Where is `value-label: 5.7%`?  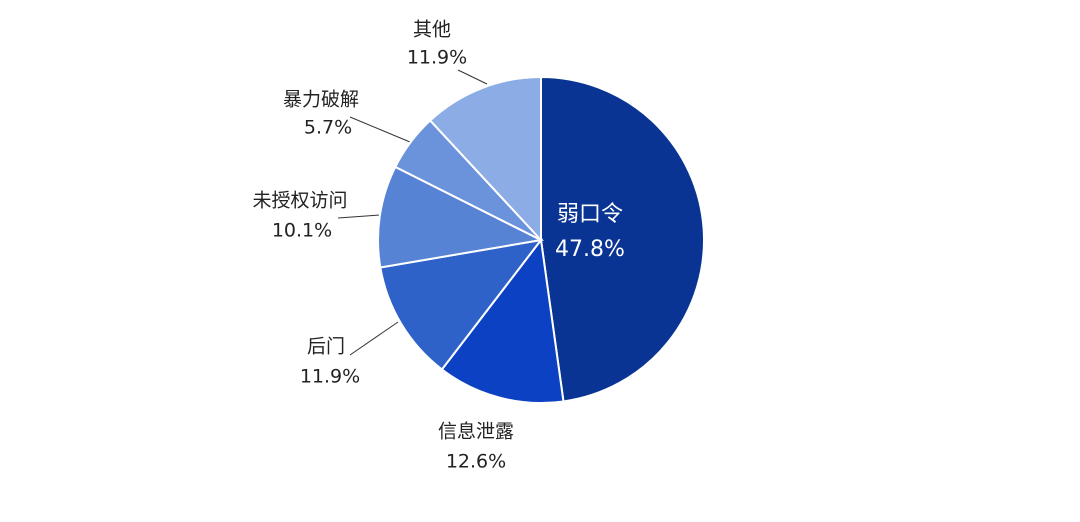 value-label: 5.7% is located at coordinates (328, 128).